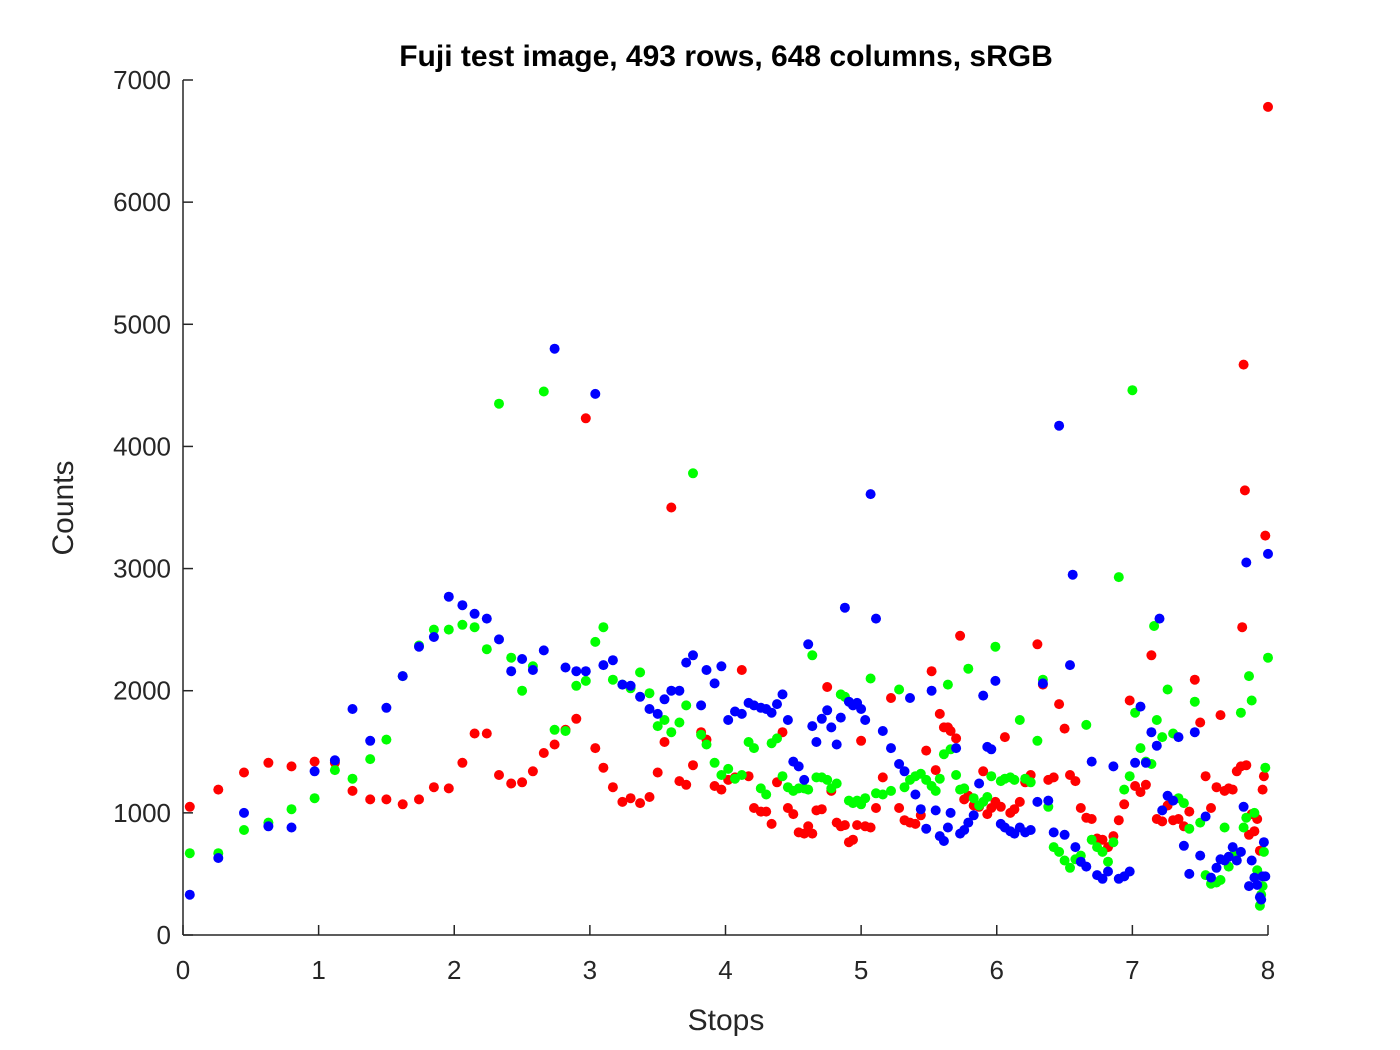 Image resolution: width=1400 pixels, height=1050 pixels. What do you see at coordinates (1268, 970) in the screenshot?
I see `x-tick-label: 8` at bounding box center [1268, 970].